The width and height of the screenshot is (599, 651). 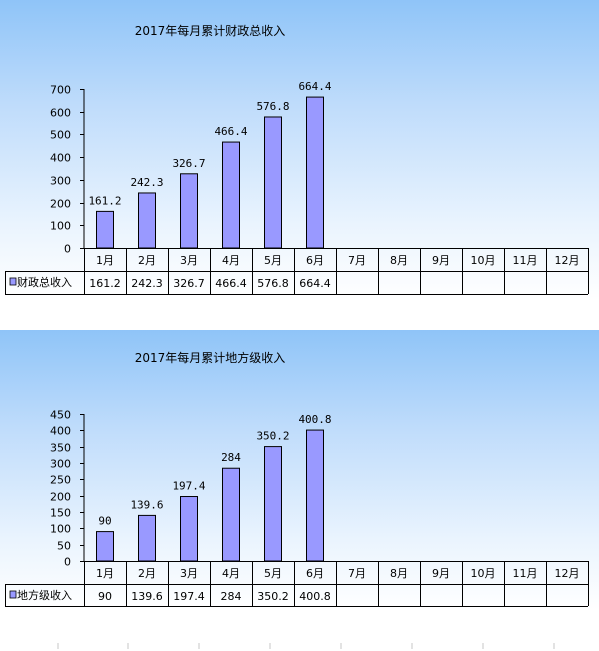 What do you see at coordinates (188, 486) in the screenshot?
I see `data-label: 197.4` at bounding box center [188, 486].